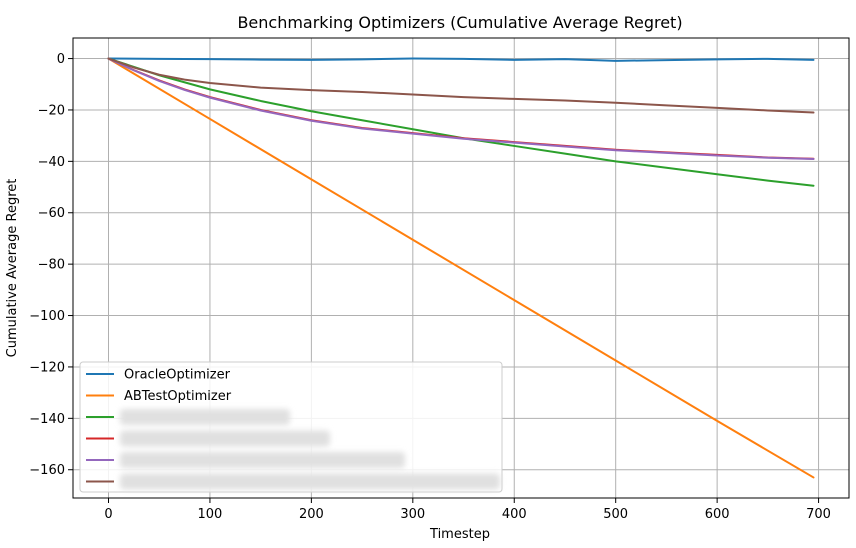 This screenshot has width=856, height=548. What do you see at coordinates (412, 514) in the screenshot?
I see `x-tick-label: 300` at bounding box center [412, 514].